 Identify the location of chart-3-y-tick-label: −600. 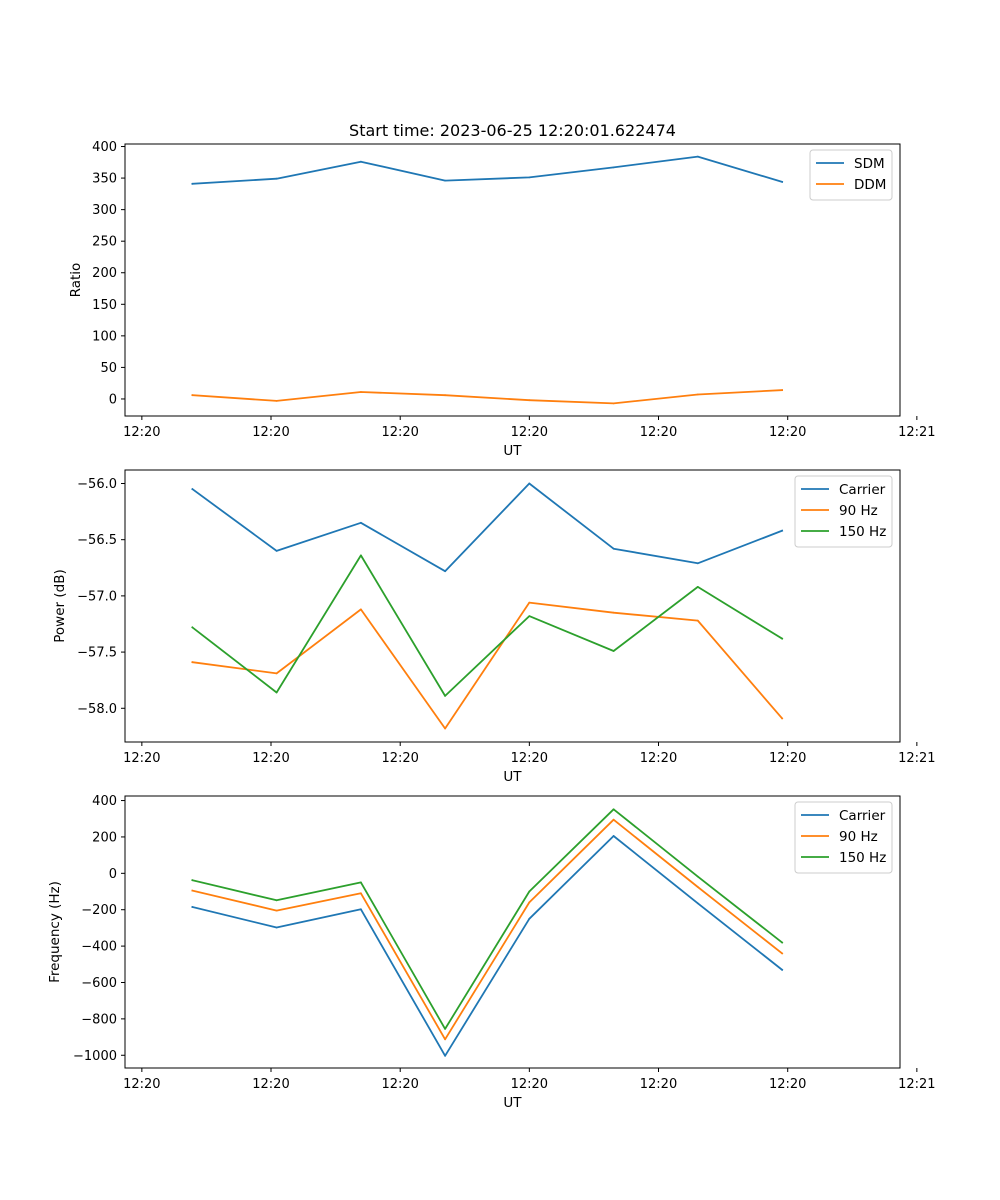
(99, 983).